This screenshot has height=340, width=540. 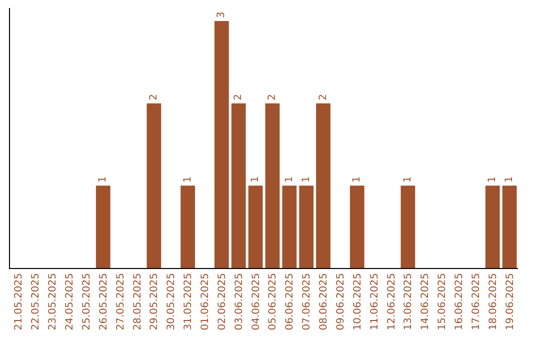 What do you see at coordinates (256, 301) in the screenshot?
I see `x-tick-label: 04.06.2025` at bounding box center [256, 301].